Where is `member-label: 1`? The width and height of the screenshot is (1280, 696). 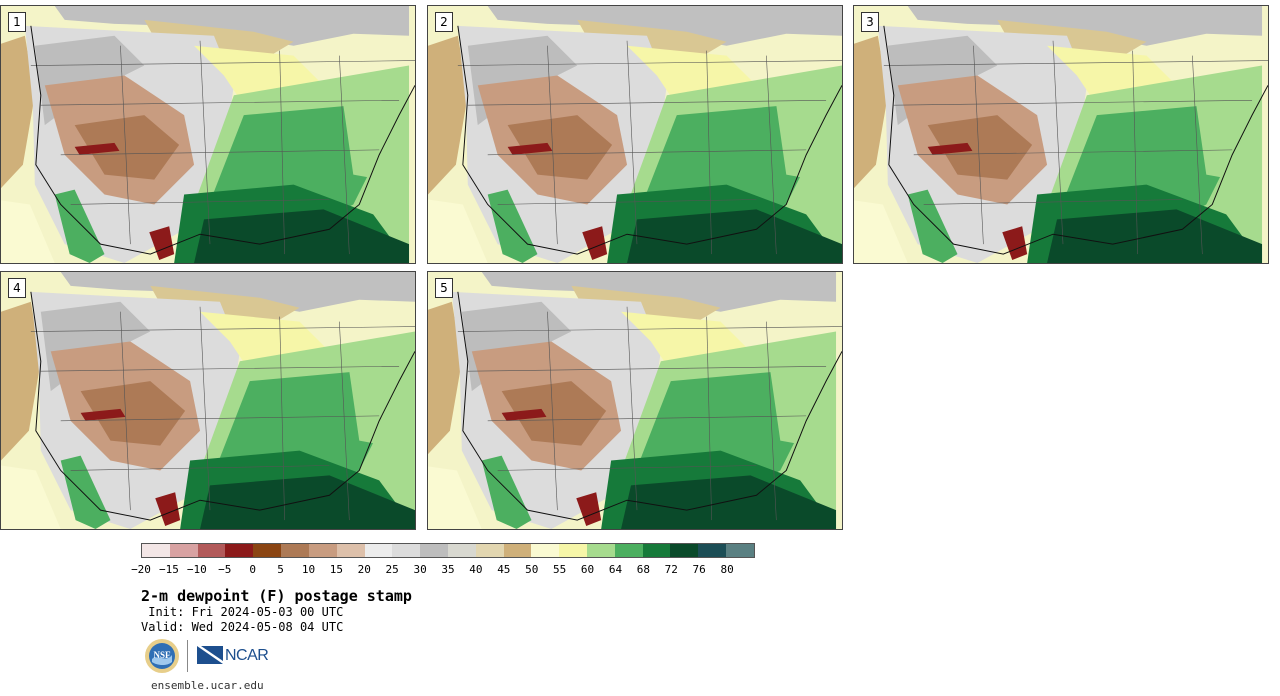 member-label: 1 is located at coordinates (17, 22).